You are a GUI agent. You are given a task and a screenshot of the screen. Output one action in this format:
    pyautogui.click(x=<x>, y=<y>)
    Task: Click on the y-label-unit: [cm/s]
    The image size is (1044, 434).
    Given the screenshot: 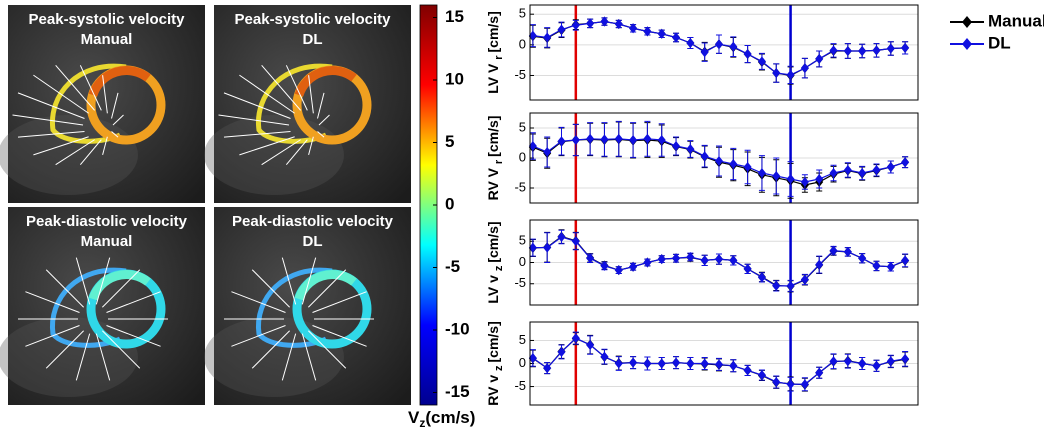 What is the action you would take?
    pyautogui.click(x=493, y=341)
    